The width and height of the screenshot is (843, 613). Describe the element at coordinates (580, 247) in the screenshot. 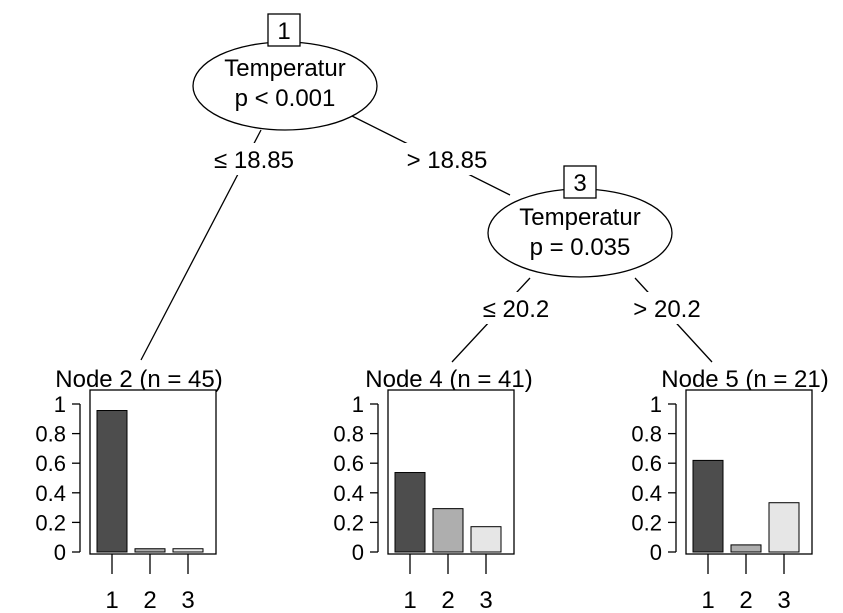

I see `node-pvalue-3: p = 0.035` at that location.